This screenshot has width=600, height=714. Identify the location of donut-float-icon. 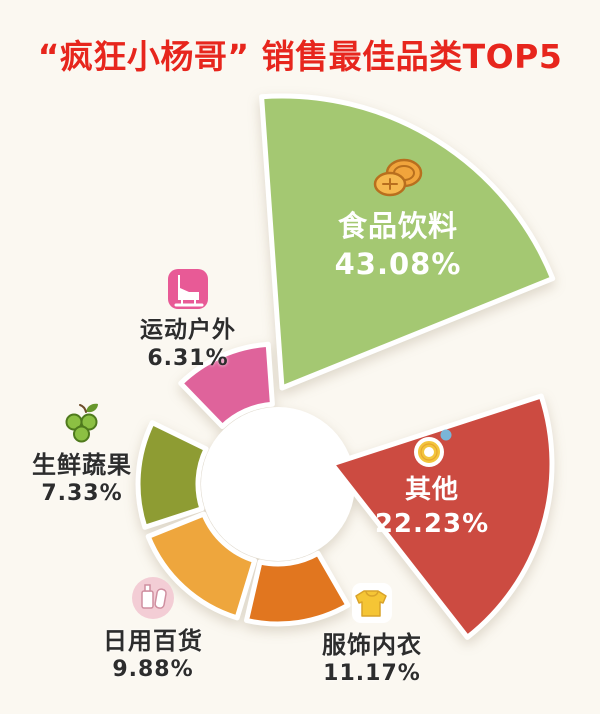
(432, 448).